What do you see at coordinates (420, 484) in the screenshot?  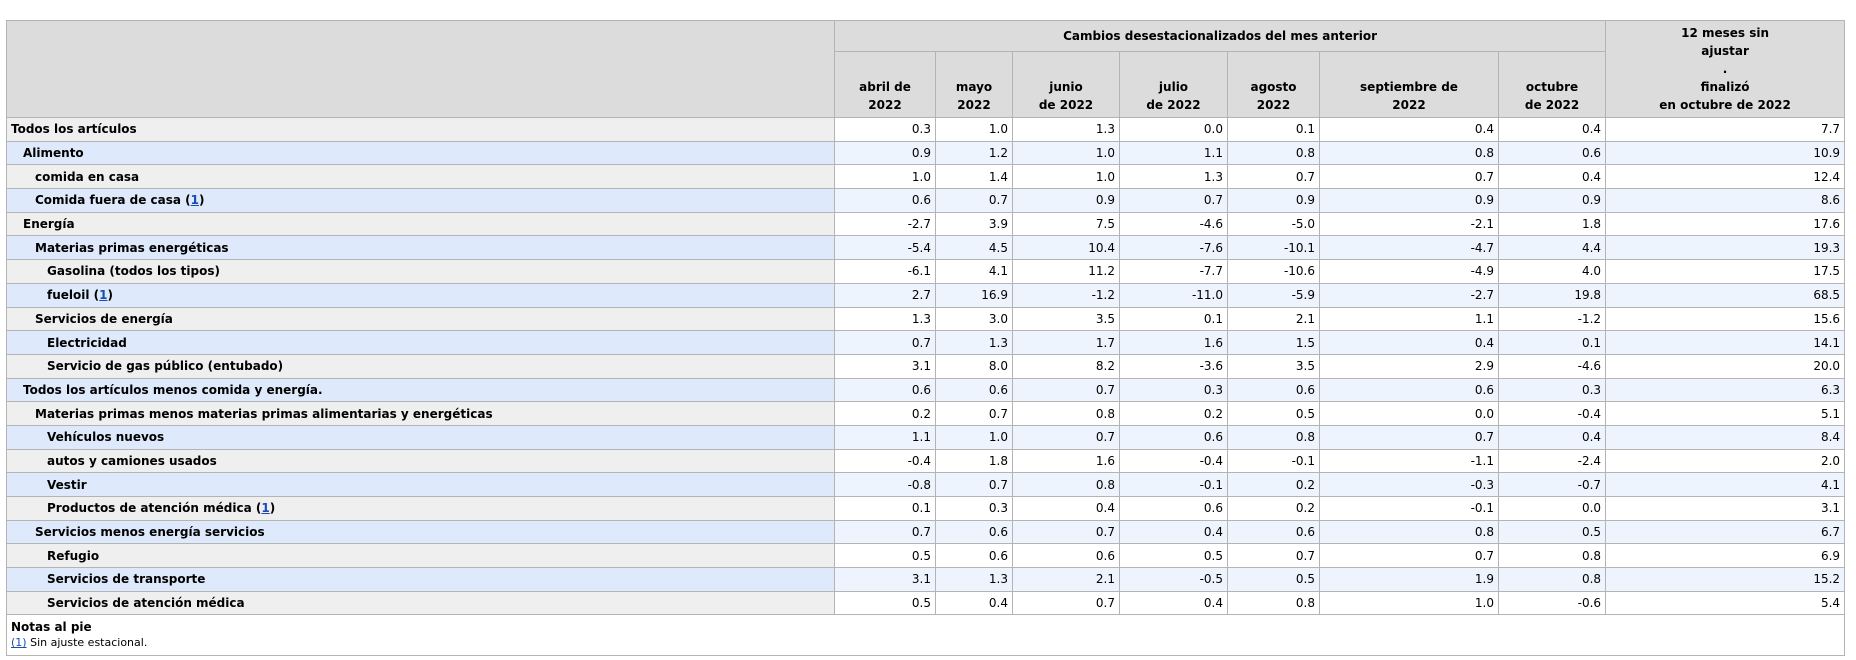 I see `row-label-cell: Vestir` at bounding box center [420, 484].